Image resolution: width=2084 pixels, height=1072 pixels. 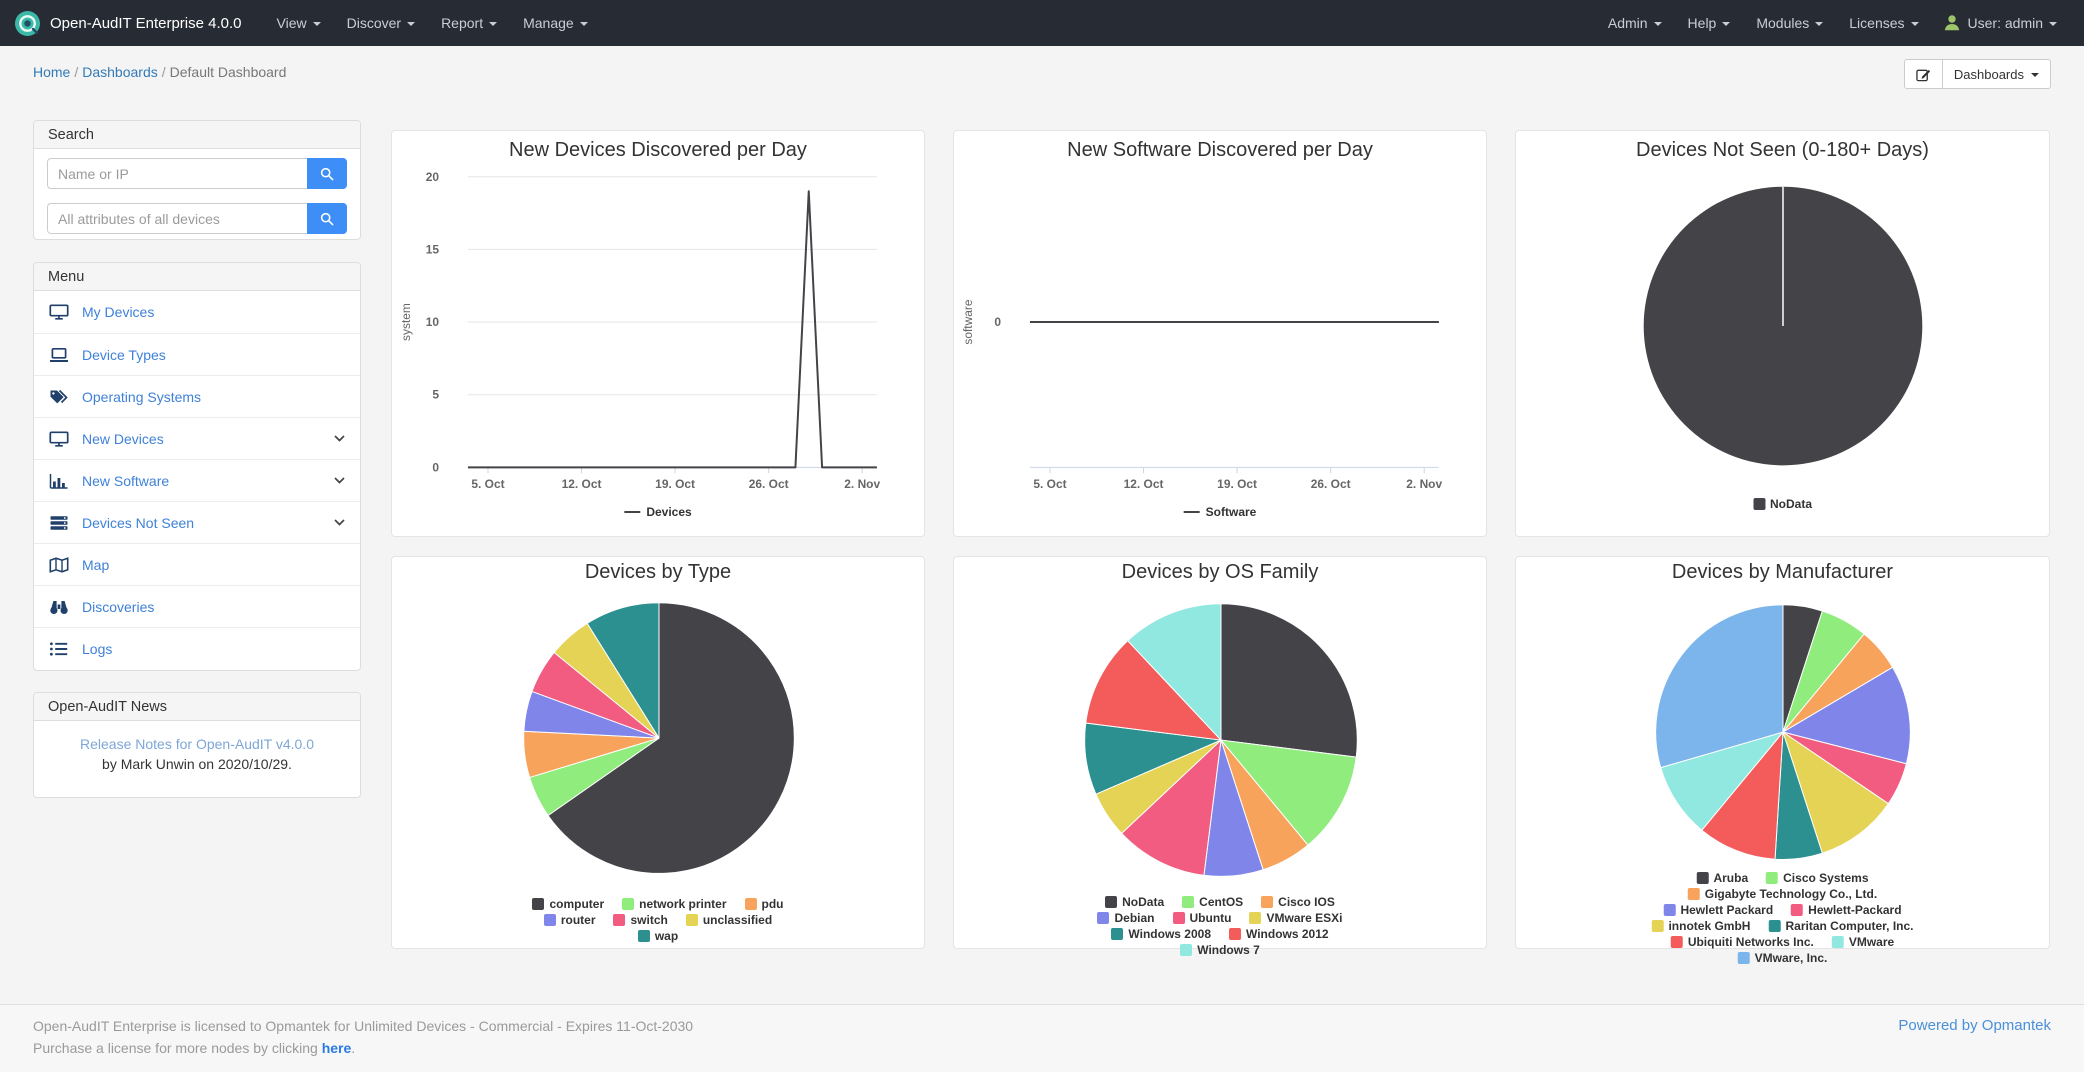 What do you see at coordinates (197, 744) in the screenshot?
I see `release-notes-link: Release Notes for Open-AudIT v4.0.0` at bounding box center [197, 744].